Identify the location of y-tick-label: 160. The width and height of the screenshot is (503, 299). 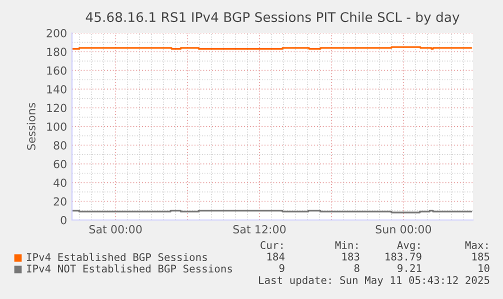
(56, 70).